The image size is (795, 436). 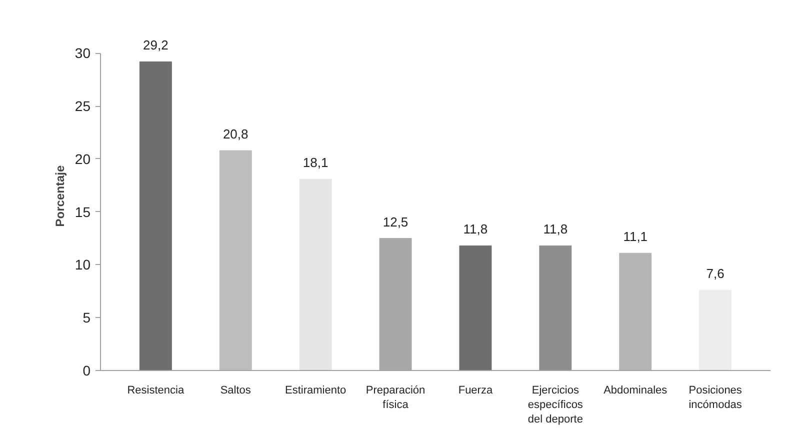 What do you see at coordinates (156, 390) in the screenshot?
I see `x-tick-label: Resistencia` at bounding box center [156, 390].